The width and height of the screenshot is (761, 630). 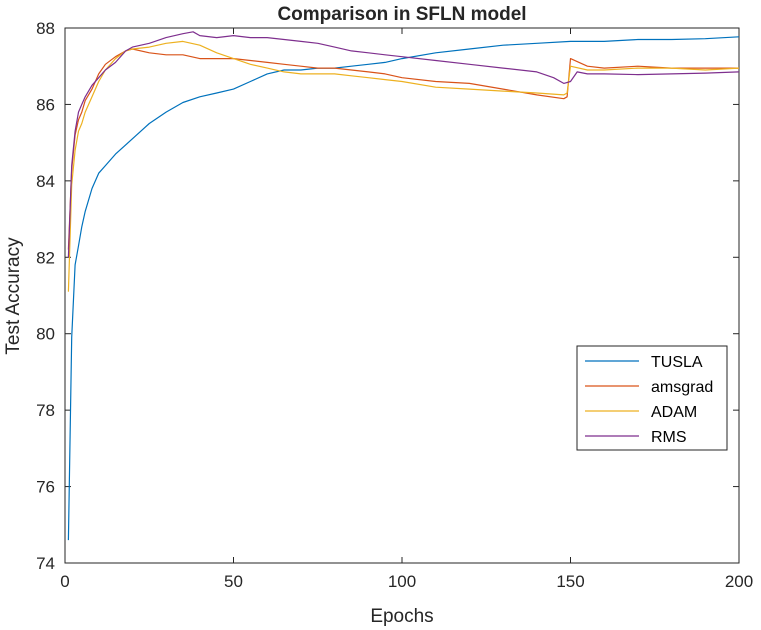 What do you see at coordinates (401, 14) in the screenshot?
I see `chart-title: Comparison in SFLN model` at bounding box center [401, 14].